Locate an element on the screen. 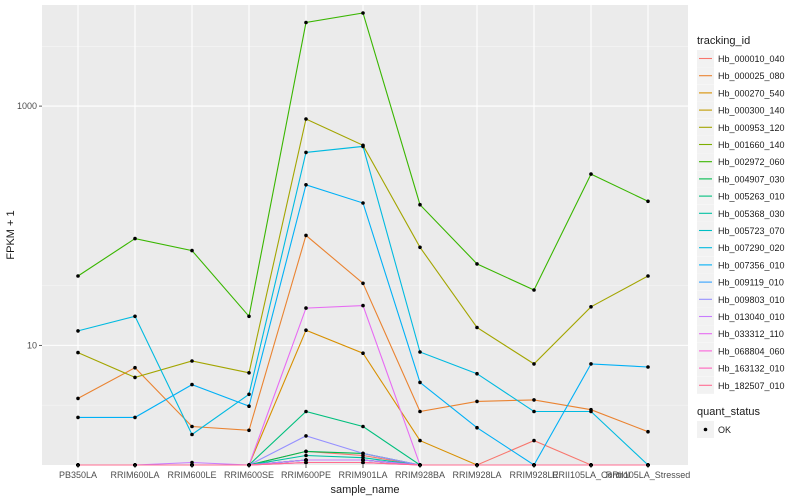  legend-label-Hb_033312_110: Hb_033312_110 is located at coordinates (751, 334).